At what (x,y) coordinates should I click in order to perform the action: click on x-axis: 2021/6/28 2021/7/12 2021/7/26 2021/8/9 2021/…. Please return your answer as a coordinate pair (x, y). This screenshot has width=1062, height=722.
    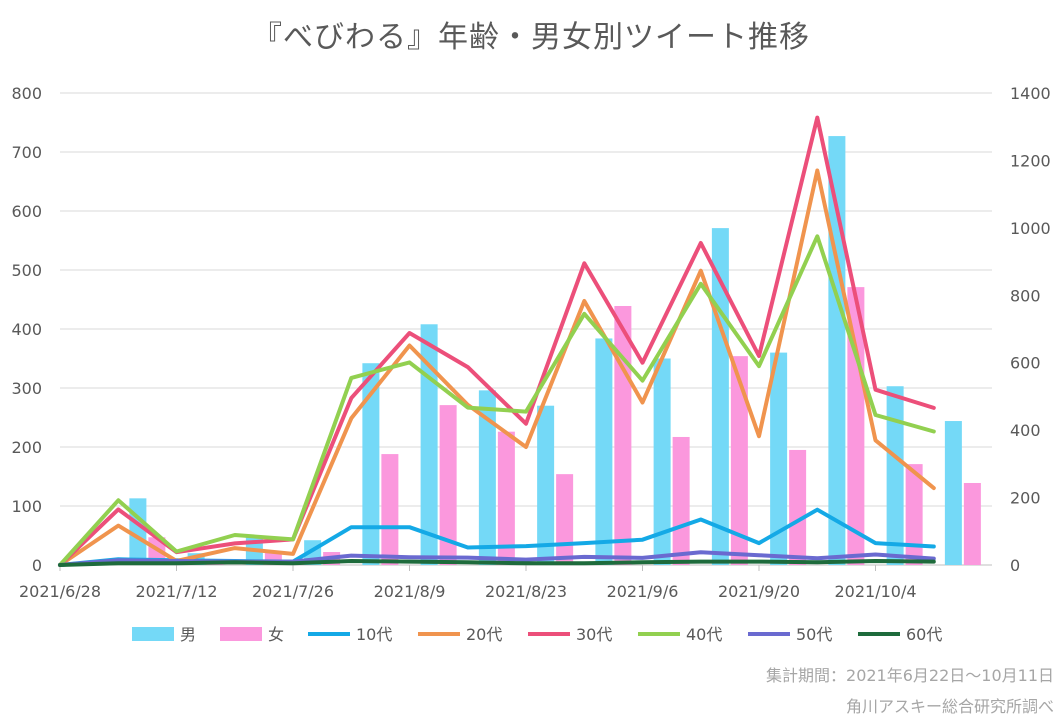
    Looking at the image, I should click on (505, 582).